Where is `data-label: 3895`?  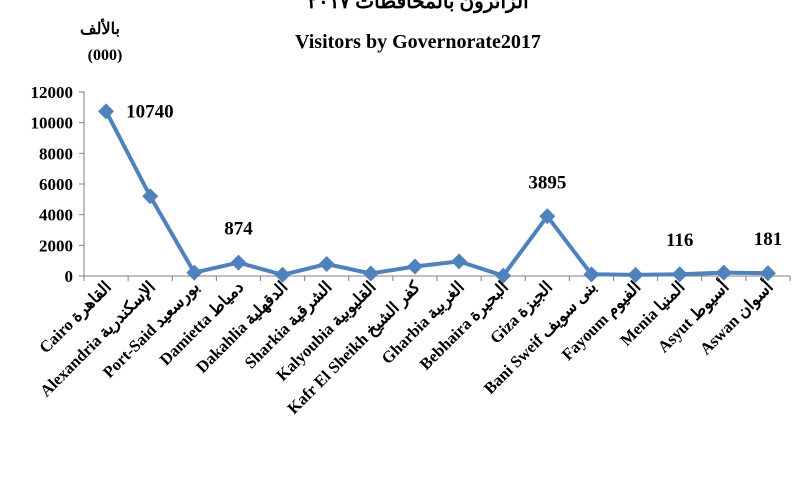
data-label: 3895 is located at coordinates (547, 182).